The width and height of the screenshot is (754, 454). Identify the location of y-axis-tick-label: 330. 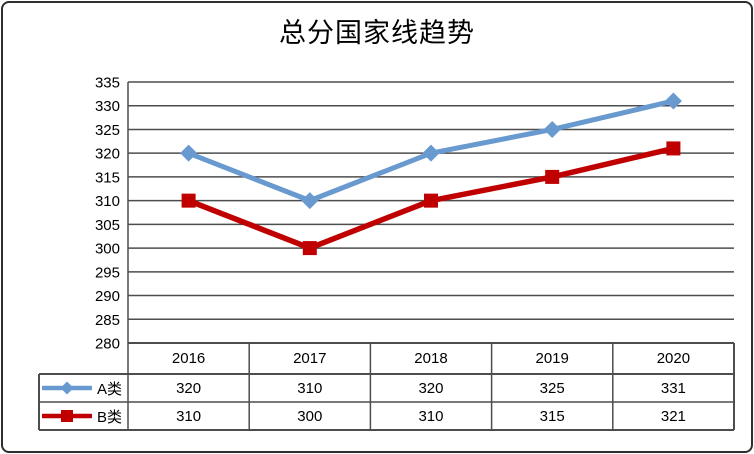
(107, 106).